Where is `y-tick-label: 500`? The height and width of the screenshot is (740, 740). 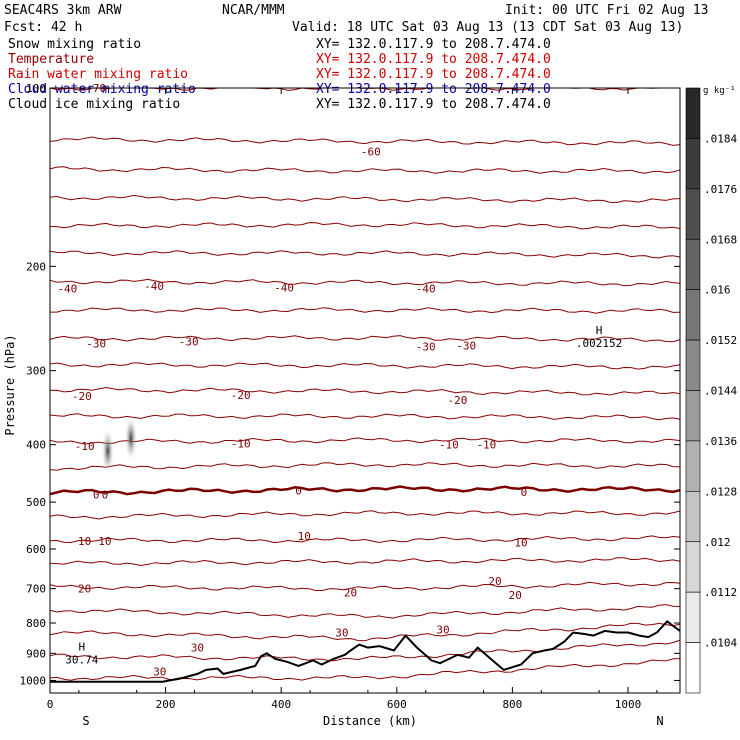
y-tick-label: 500 is located at coordinates (36, 502).